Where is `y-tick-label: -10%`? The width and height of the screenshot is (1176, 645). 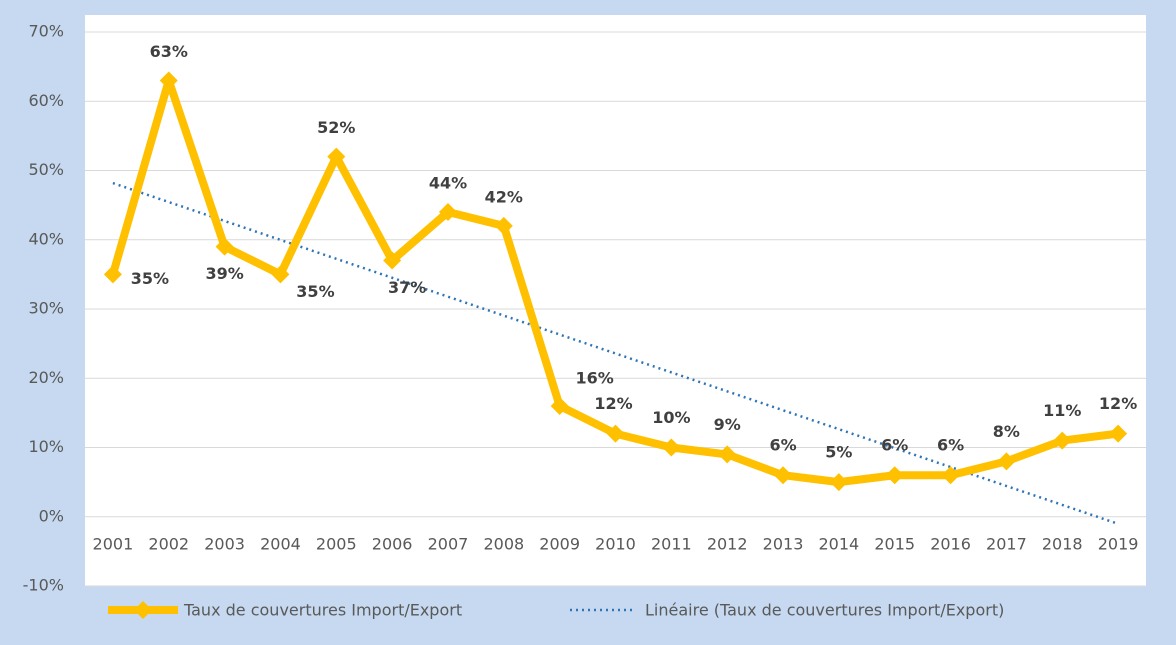
y-tick-label: -10% is located at coordinates (43, 585).